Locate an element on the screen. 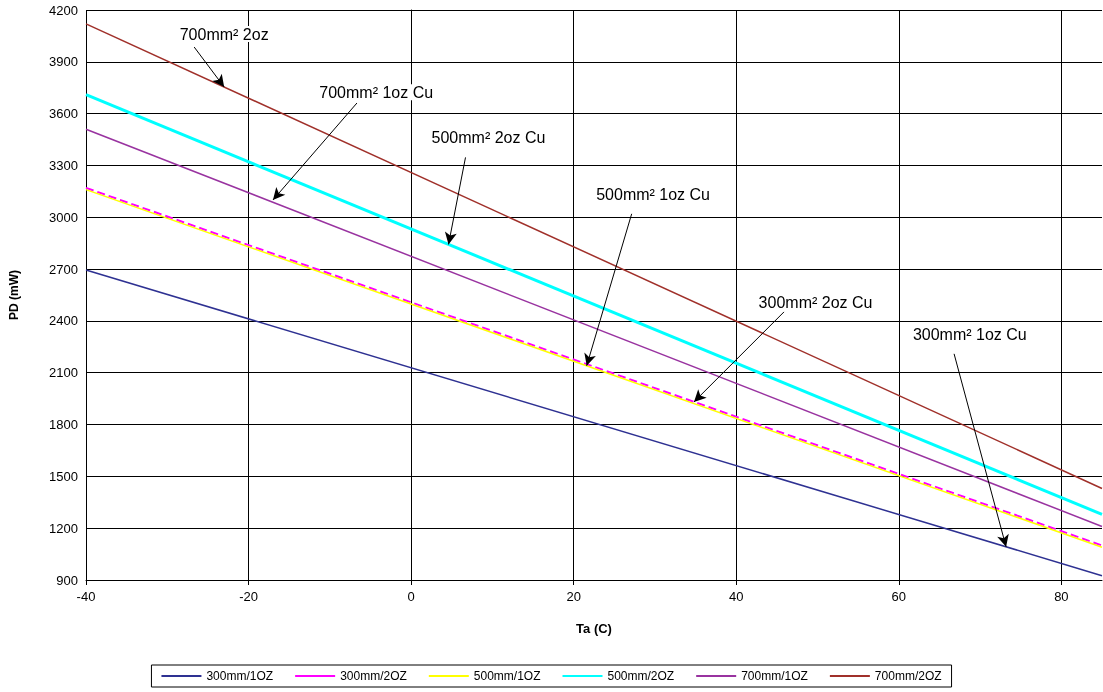 Image resolution: width=1103 pixels, height=692 pixels. annotation: 700mm² 2oz is located at coordinates (224, 34).